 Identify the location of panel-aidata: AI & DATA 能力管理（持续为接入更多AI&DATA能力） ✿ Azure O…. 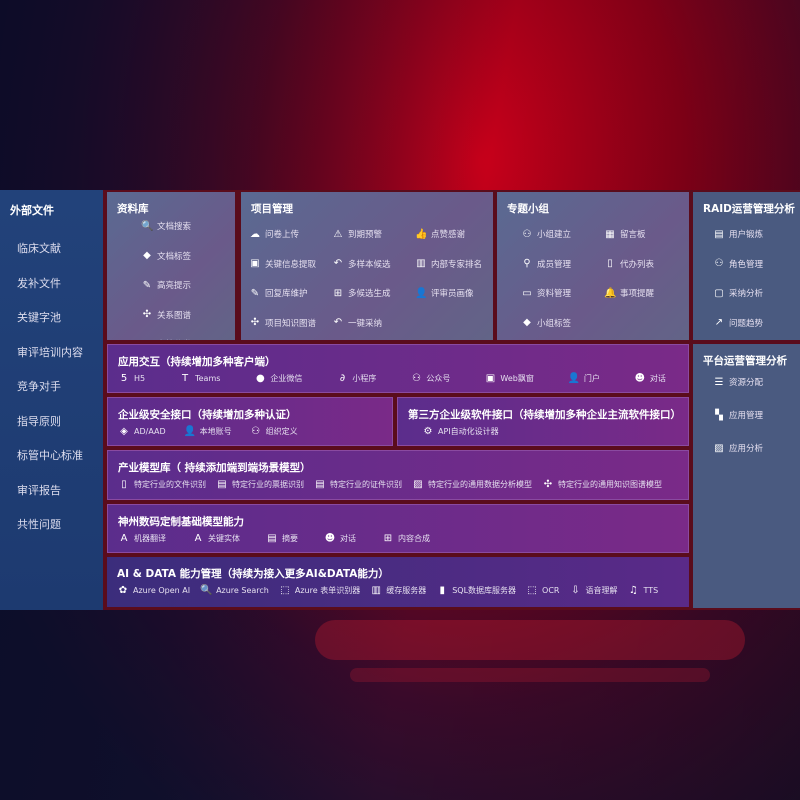
(398, 582).